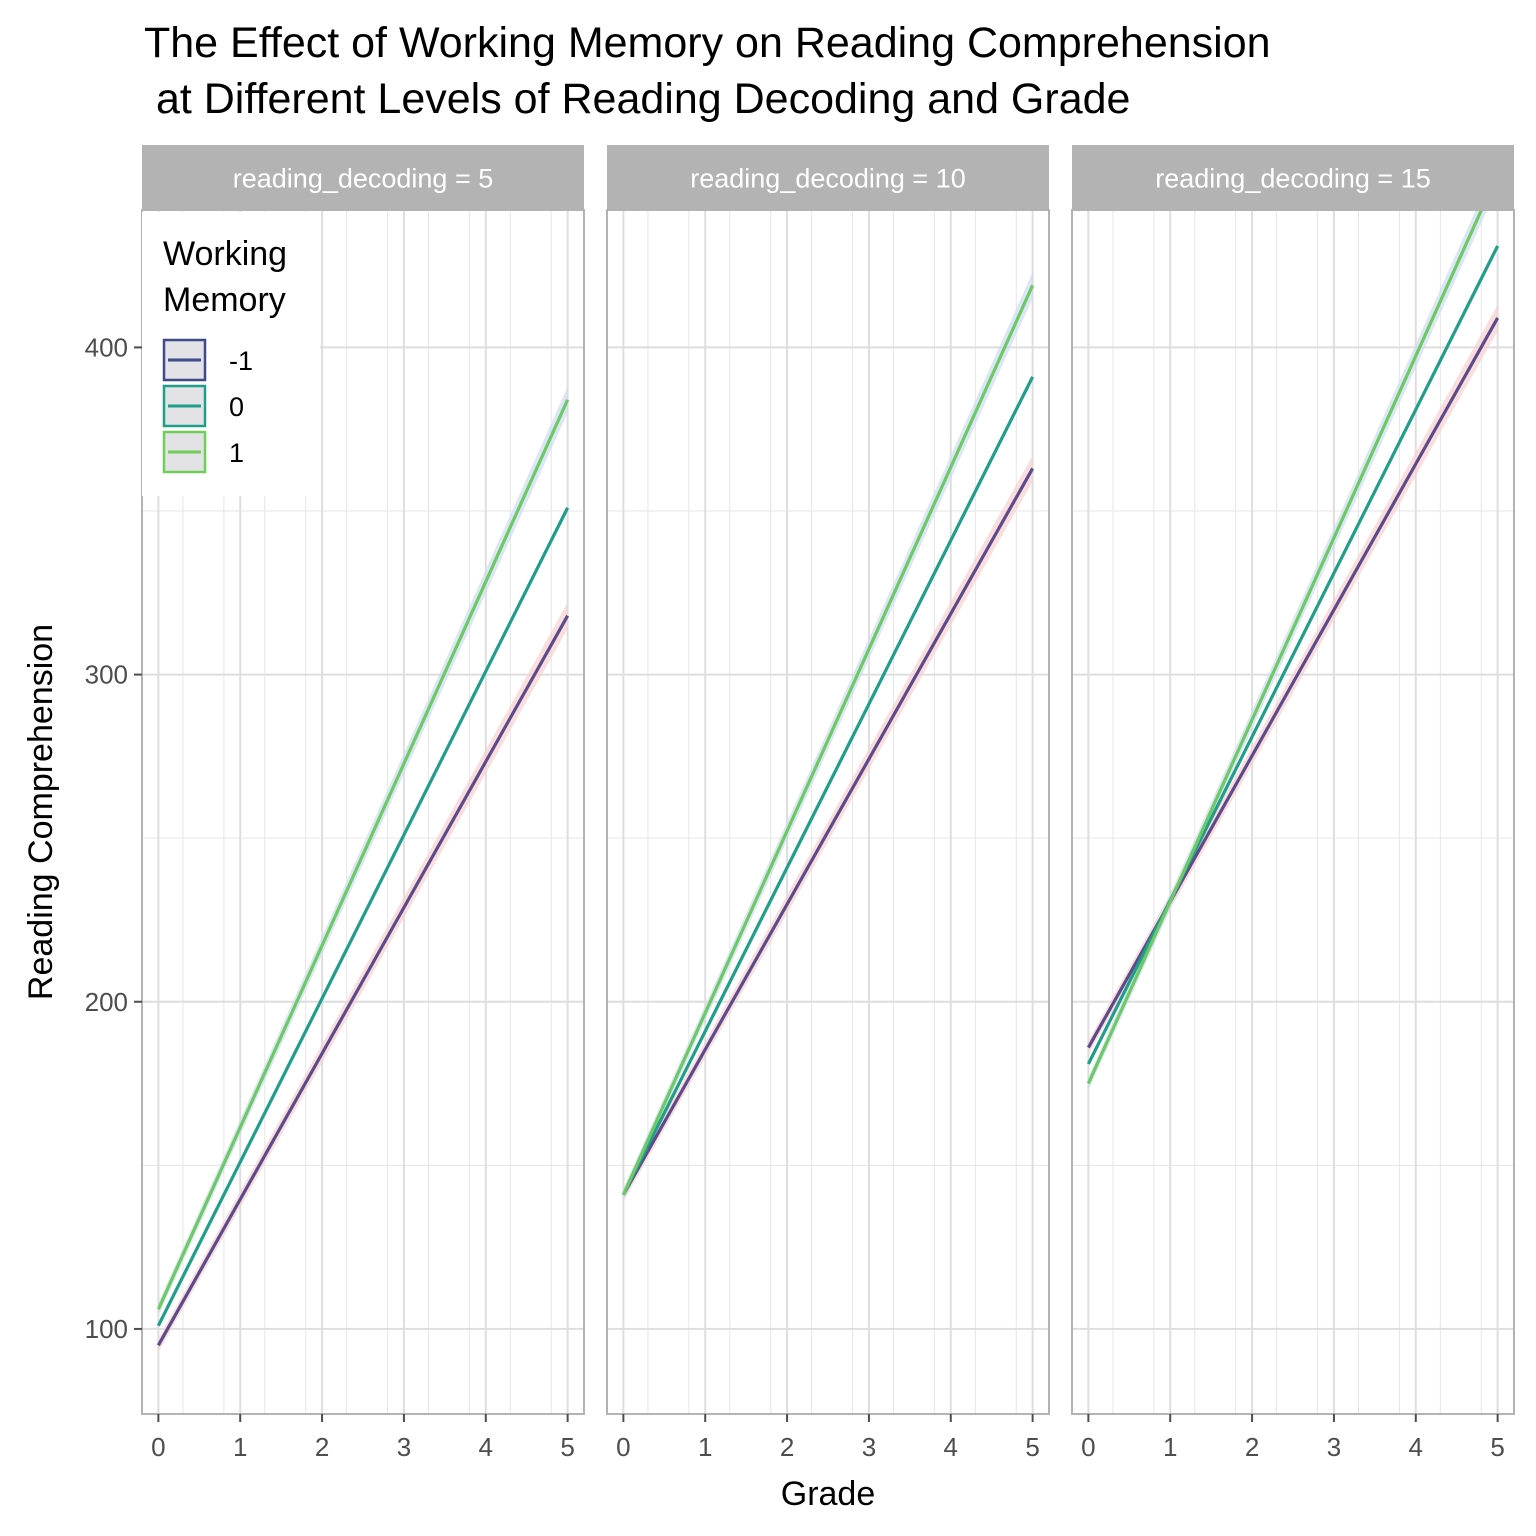  I want to click on legend-title-line: Working, so click(225, 254).